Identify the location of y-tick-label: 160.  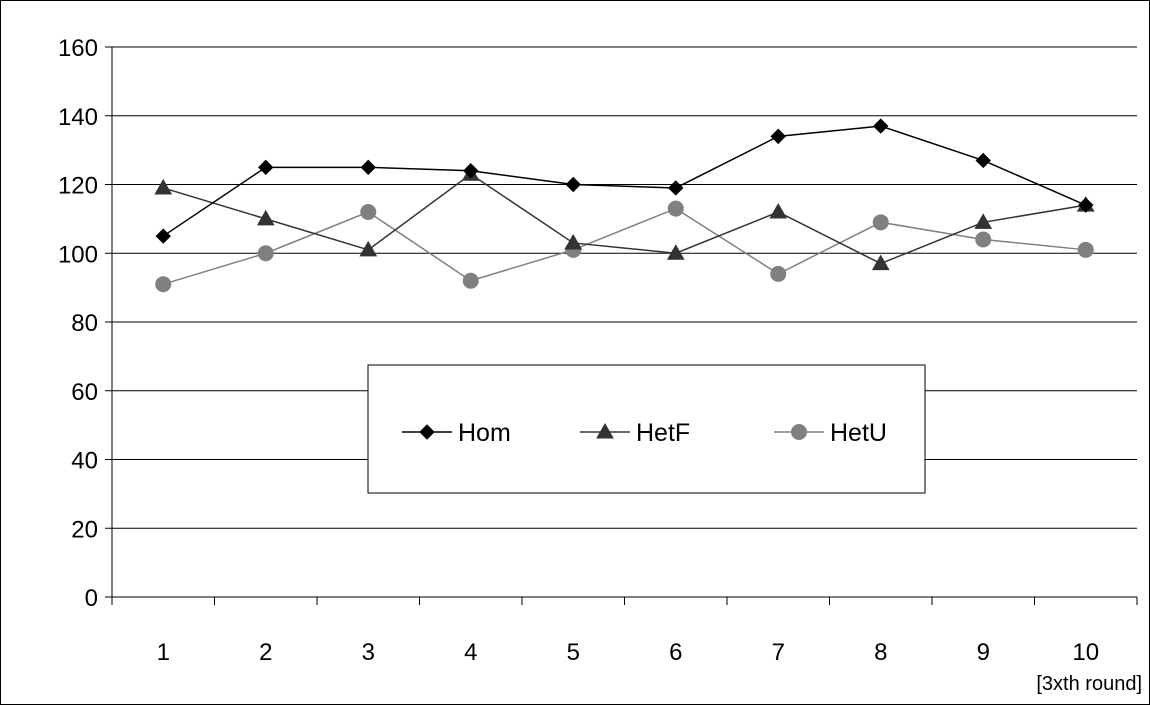
(78, 48).